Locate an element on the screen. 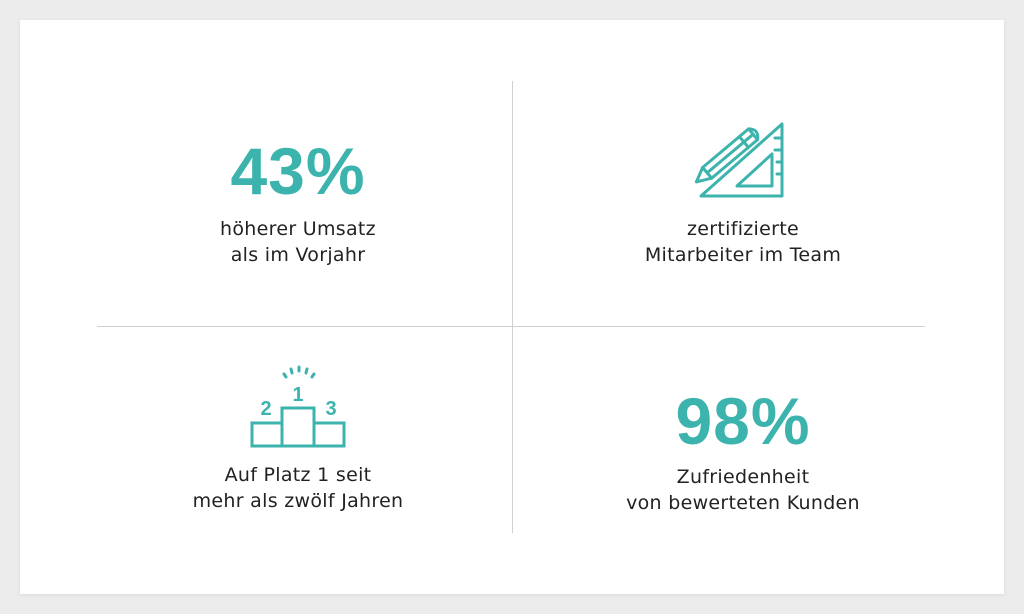 This screenshot has height=614, width=1024. stat-revenue-caption-line1: höherer Umsatz is located at coordinates (298, 229).